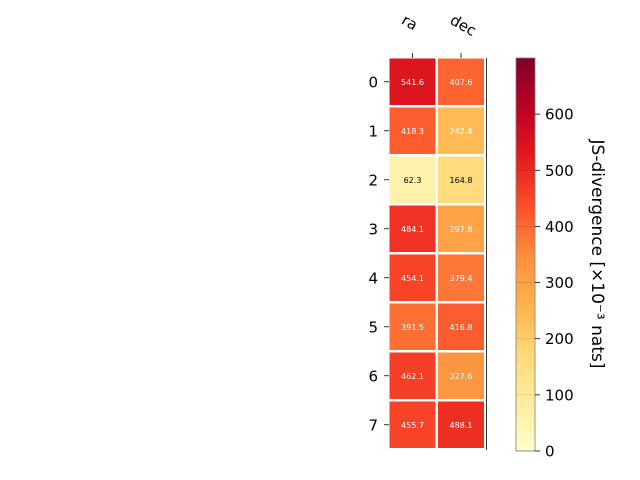 The width and height of the screenshot is (640, 480). I want to click on row-tick-label: 7, so click(373, 425).